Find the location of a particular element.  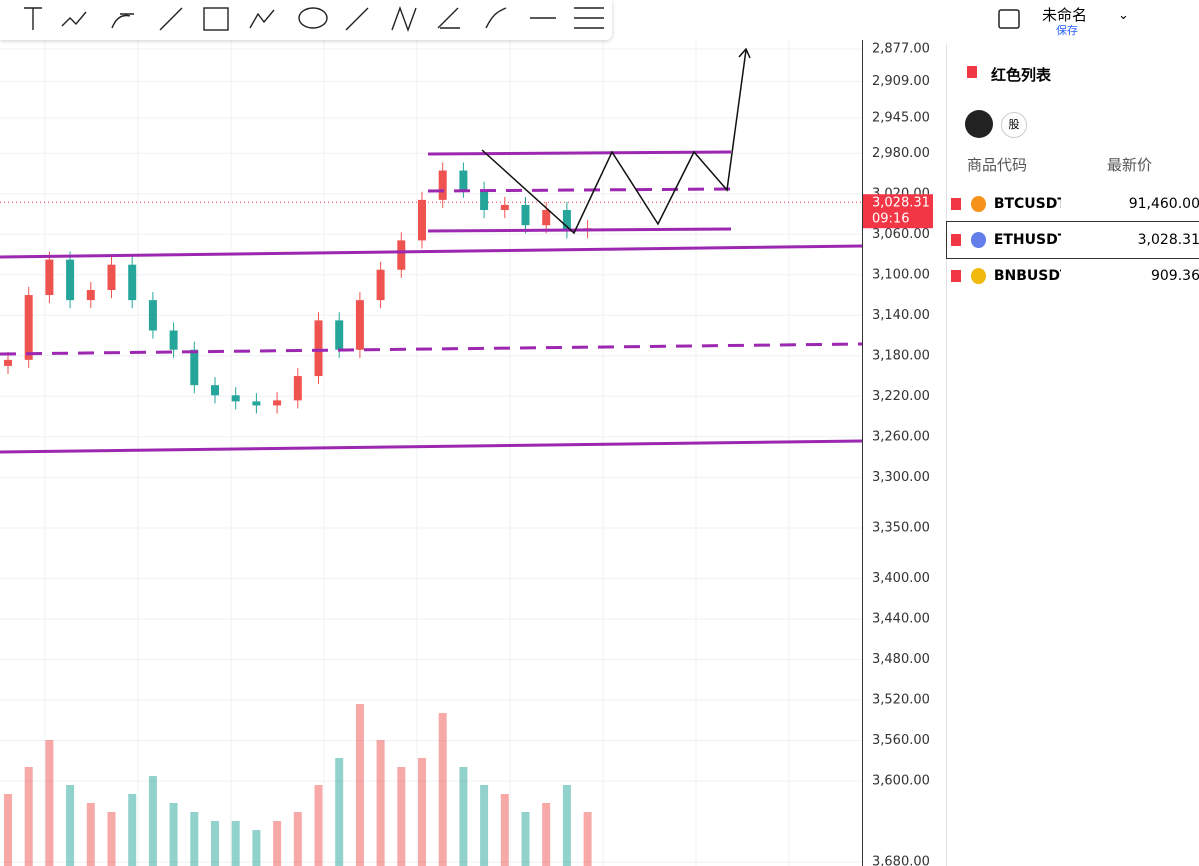

y-tick-label: 3,350.00 is located at coordinates (901, 527).